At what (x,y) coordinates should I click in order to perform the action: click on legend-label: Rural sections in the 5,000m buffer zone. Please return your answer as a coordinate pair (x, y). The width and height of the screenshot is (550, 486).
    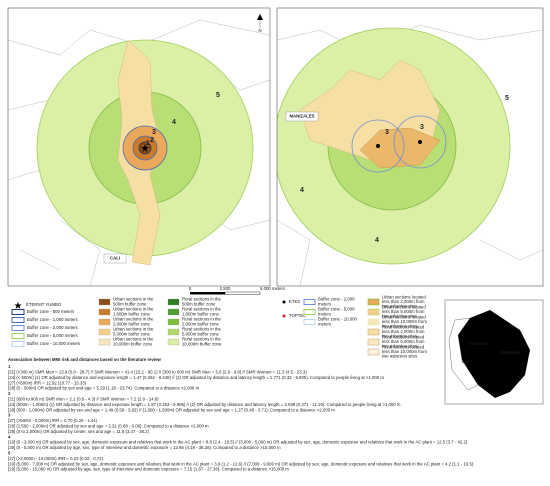
    Looking at the image, I should click on (202, 332).